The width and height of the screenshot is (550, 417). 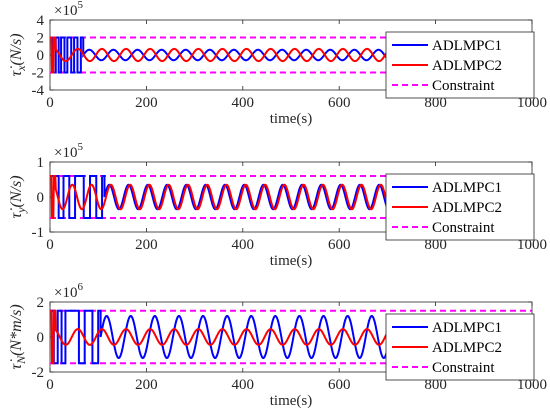 What do you see at coordinates (18, 336) in the screenshot?
I see `y-axis-title: τ̇N(N*m/s)` at bounding box center [18, 336].